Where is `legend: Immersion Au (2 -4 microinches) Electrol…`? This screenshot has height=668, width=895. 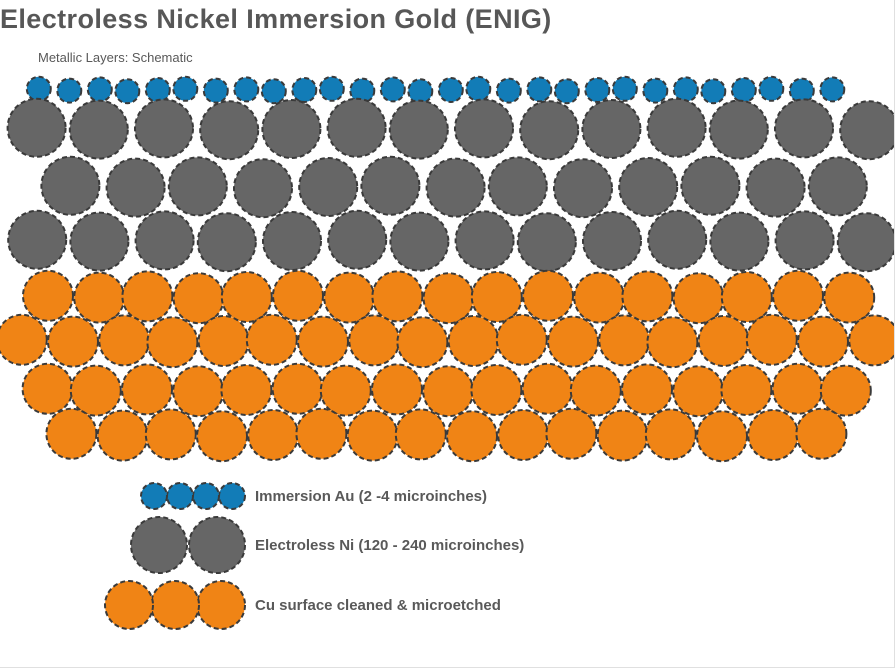 legend: Immersion Au (2 -4 microinches) Electrol… is located at coordinates (310, 556).